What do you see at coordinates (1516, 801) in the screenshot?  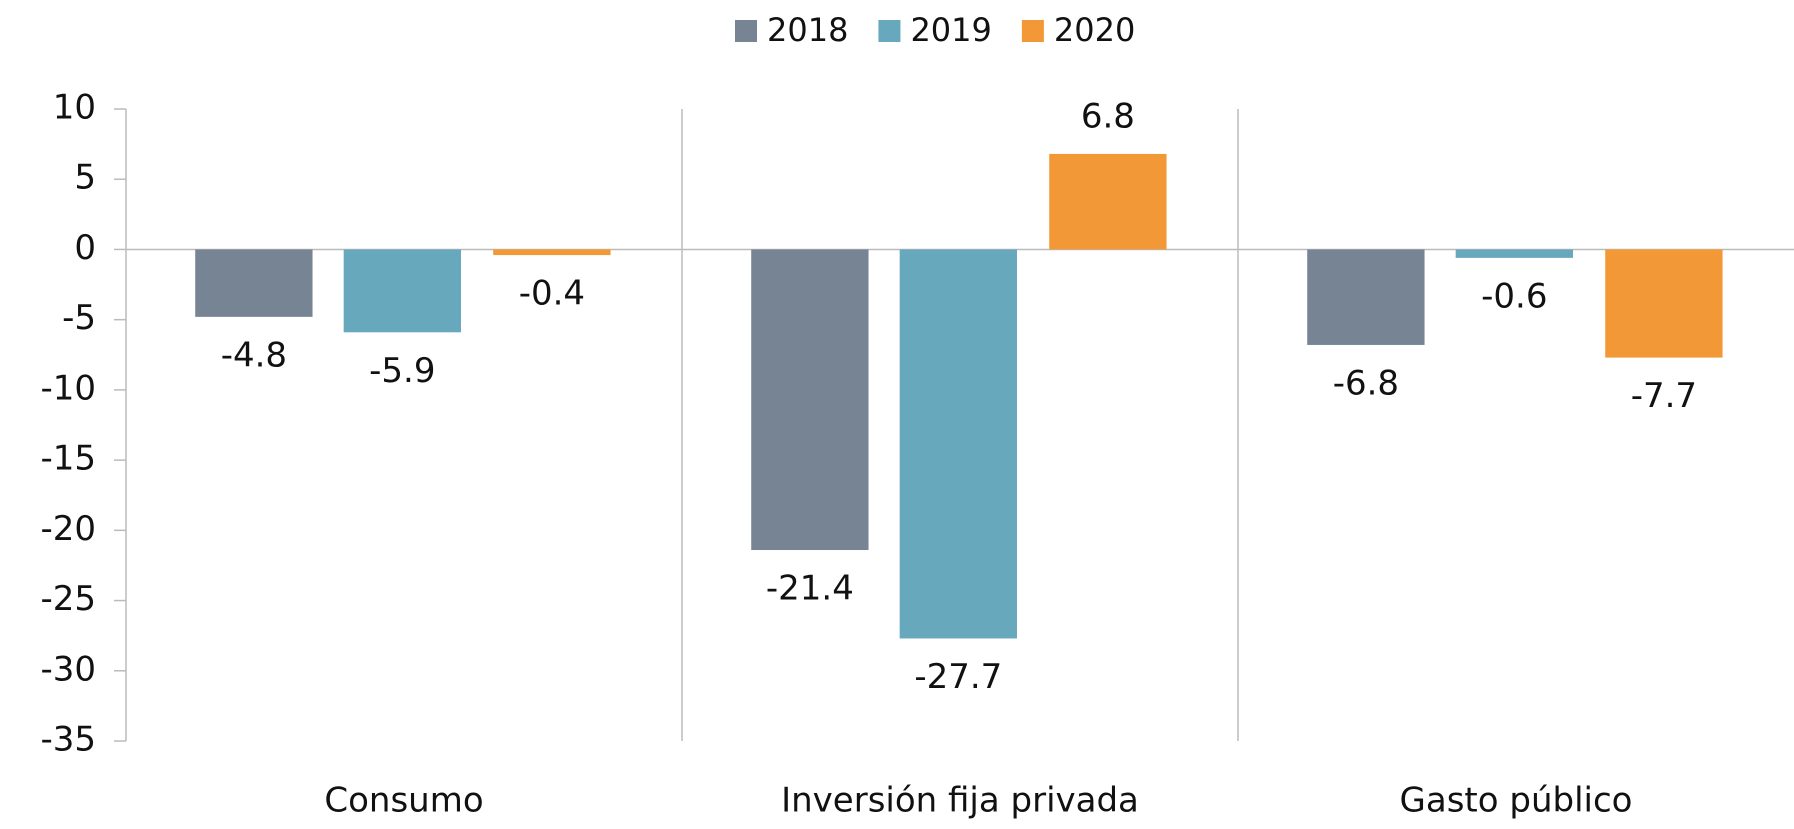 I see `x-tick-label: Gasto público` at bounding box center [1516, 801].